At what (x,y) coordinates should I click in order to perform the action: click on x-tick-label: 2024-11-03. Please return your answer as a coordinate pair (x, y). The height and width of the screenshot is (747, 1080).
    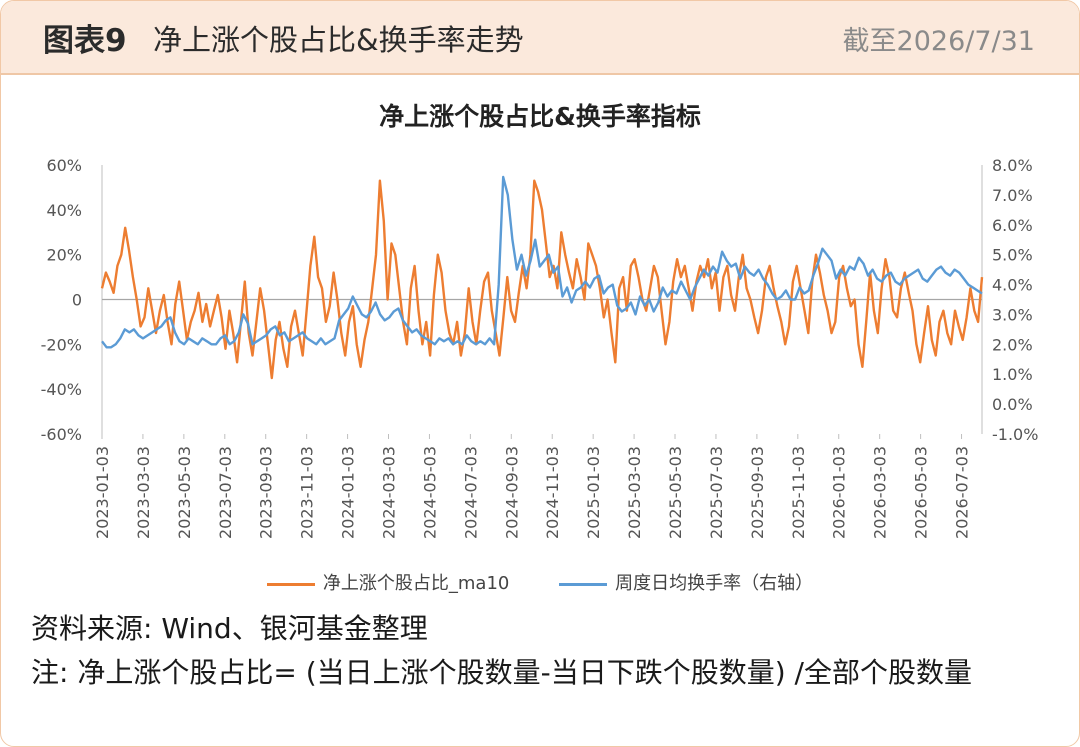
    Looking at the image, I should click on (552, 492).